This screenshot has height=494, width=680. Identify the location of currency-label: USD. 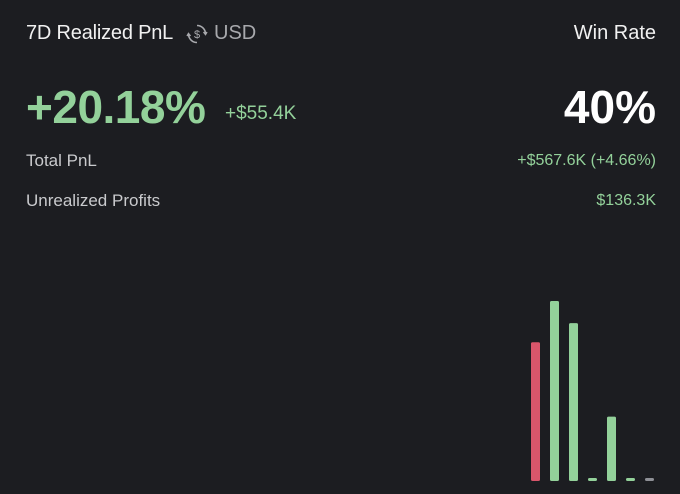
(235, 33).